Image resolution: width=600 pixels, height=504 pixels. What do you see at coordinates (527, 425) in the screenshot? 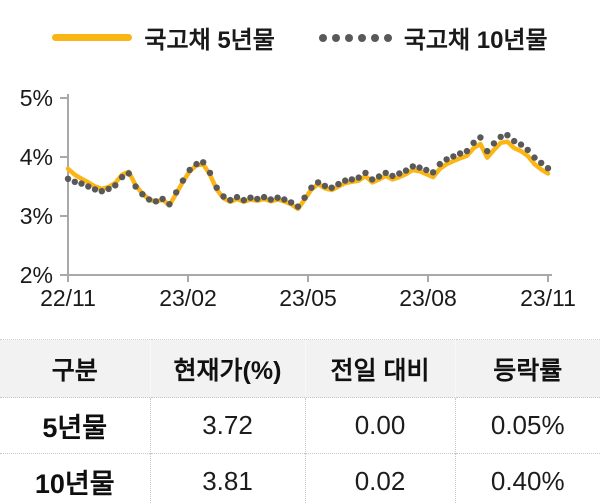
I see `change-rate-5yr: 0.05%` at bounding box center [527, 425].